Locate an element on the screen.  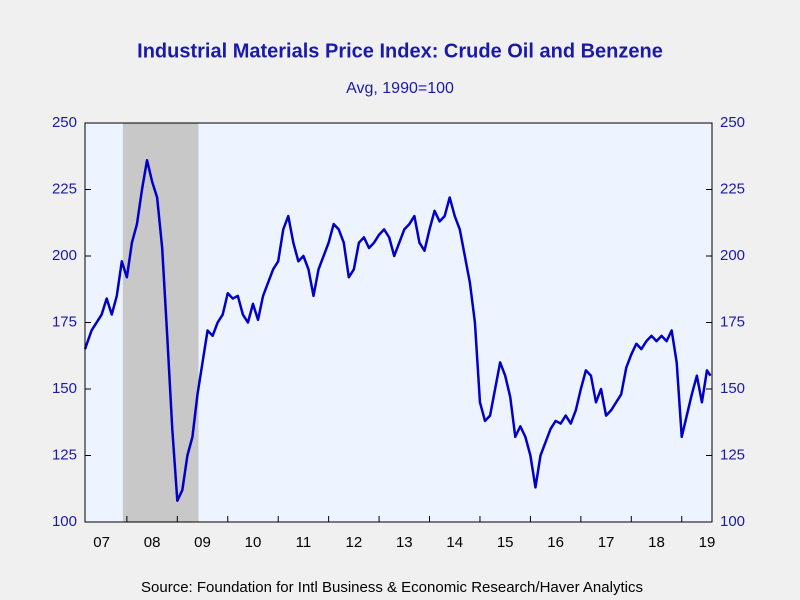
y2-tick-label: 200 is located at coordinates (732, 255).